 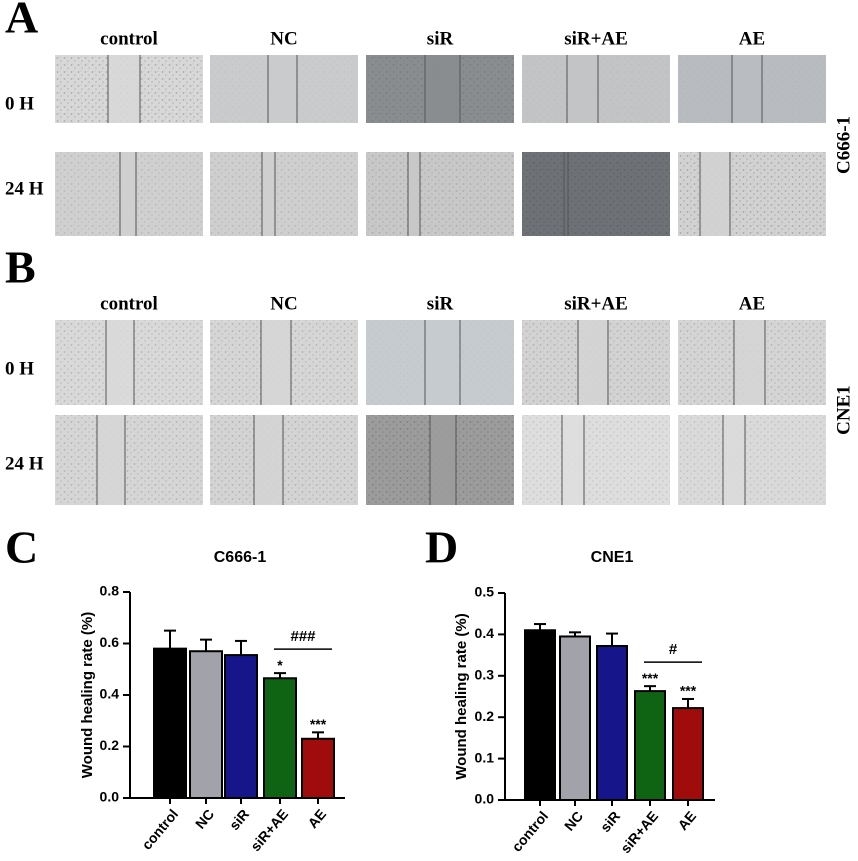 What do you see at coordinates (843, 145) in the screenshot?
I see `cell-line-label: C666-1` at bounding box center [843, 145].